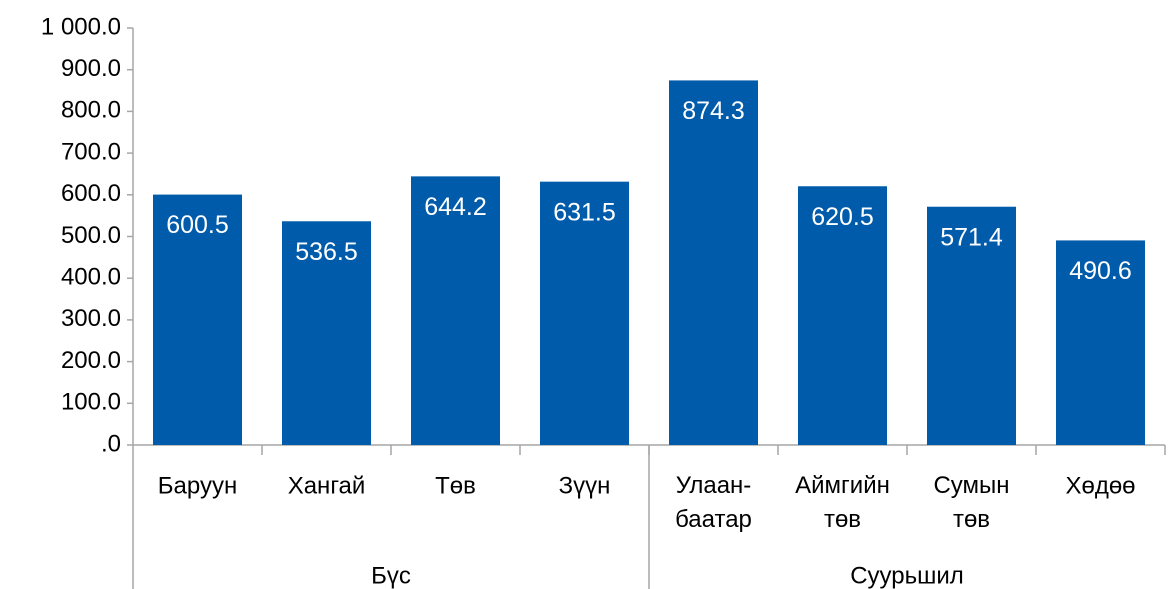  I want to click on value-label: 536.5, so click(326, 252).